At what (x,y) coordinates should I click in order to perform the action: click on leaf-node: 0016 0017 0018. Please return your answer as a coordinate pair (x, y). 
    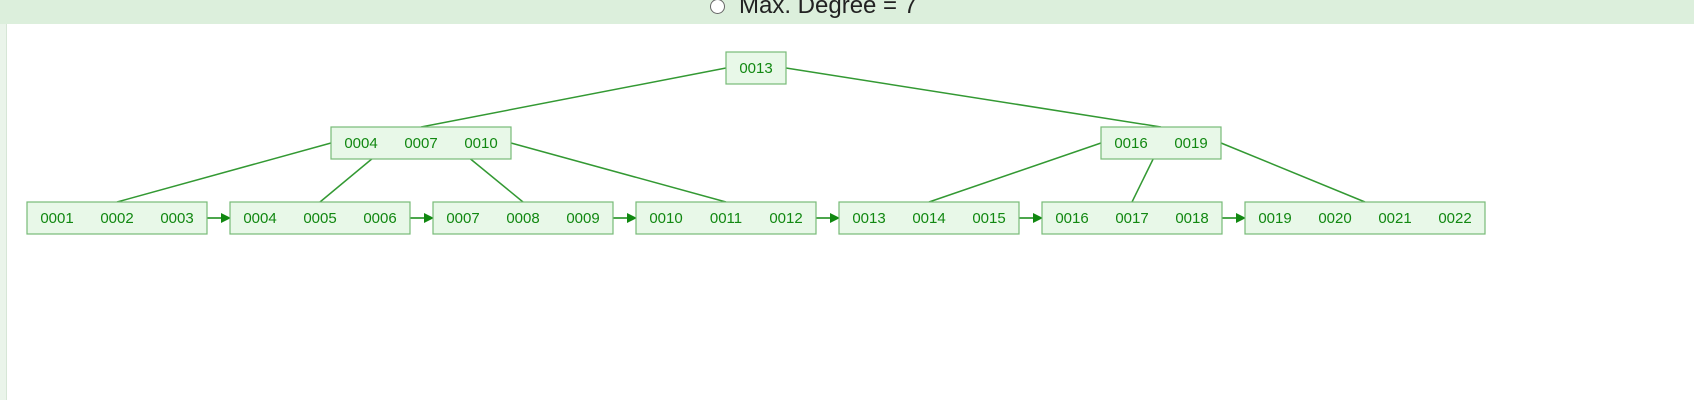
    Looking at the image, I should click on (1132, 218).